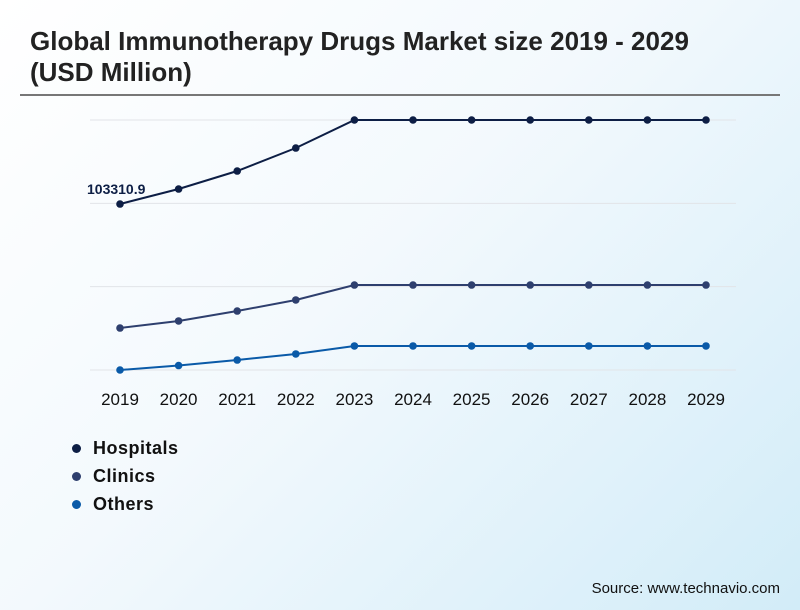  Describe the element at coordinates (136, 447) in the screenshot. I see `legend-label: Hospitals` at that location.